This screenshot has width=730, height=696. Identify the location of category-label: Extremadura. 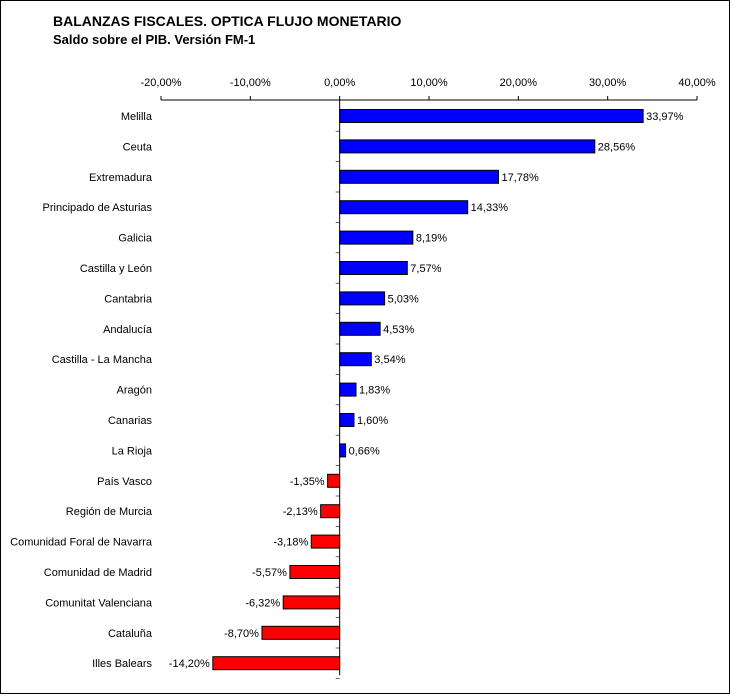
(121, 178).